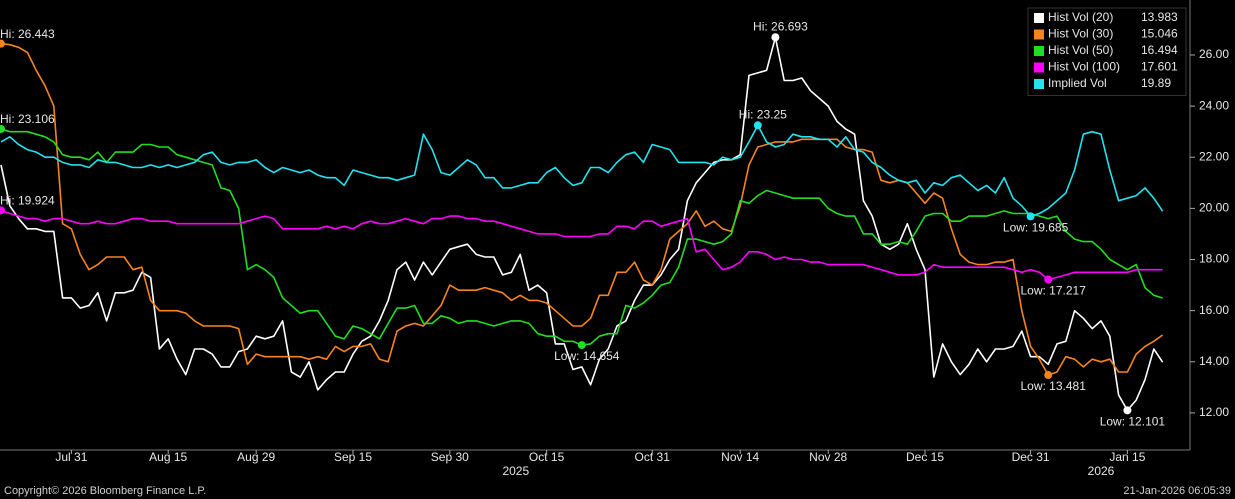 This screenshot has width=1235, height=499. What do you see at coordinates (1214, 361) in the screenshot?
I see `y-tick-label: 14.00` at bounding box center [1214, 361].